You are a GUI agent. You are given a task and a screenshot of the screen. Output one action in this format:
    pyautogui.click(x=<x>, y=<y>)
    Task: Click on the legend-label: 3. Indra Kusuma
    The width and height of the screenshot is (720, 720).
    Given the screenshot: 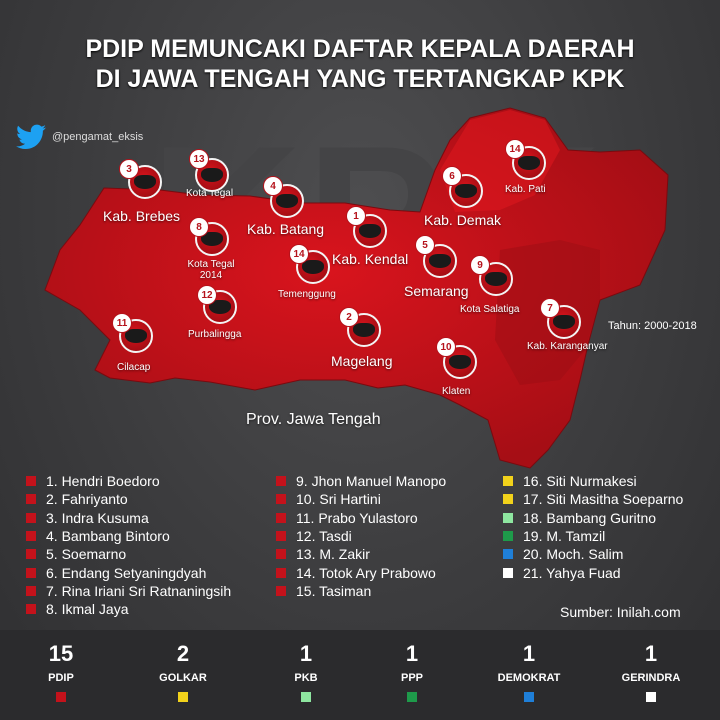 What is the action you would take?
    pyautogui.click(x=97, y=517)
    